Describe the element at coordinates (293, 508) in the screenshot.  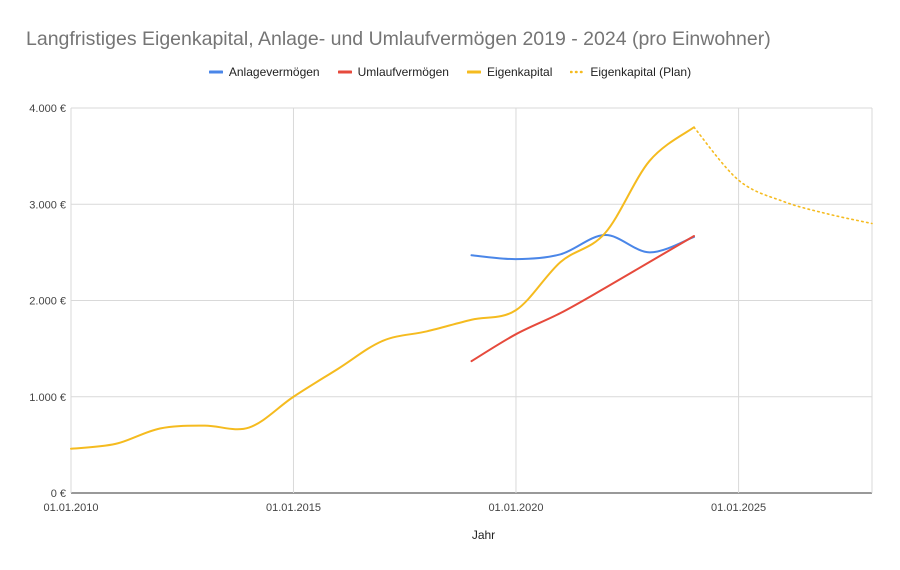
I see `x-tick-label: 01.01.2015` at that location.